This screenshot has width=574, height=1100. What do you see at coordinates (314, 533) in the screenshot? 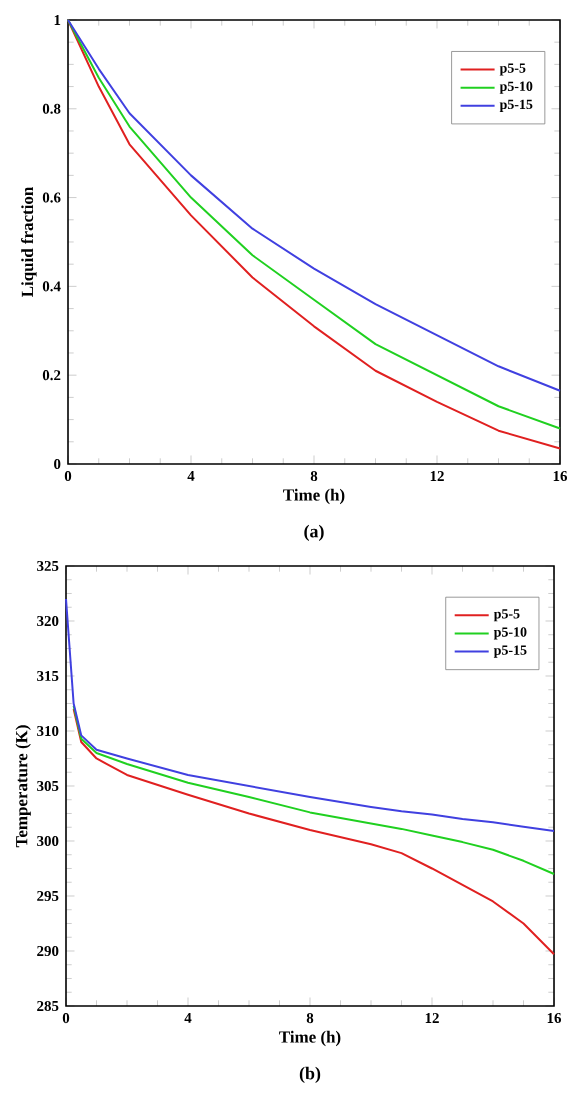
I see `text: (a)` at bounding box center [314, 533].